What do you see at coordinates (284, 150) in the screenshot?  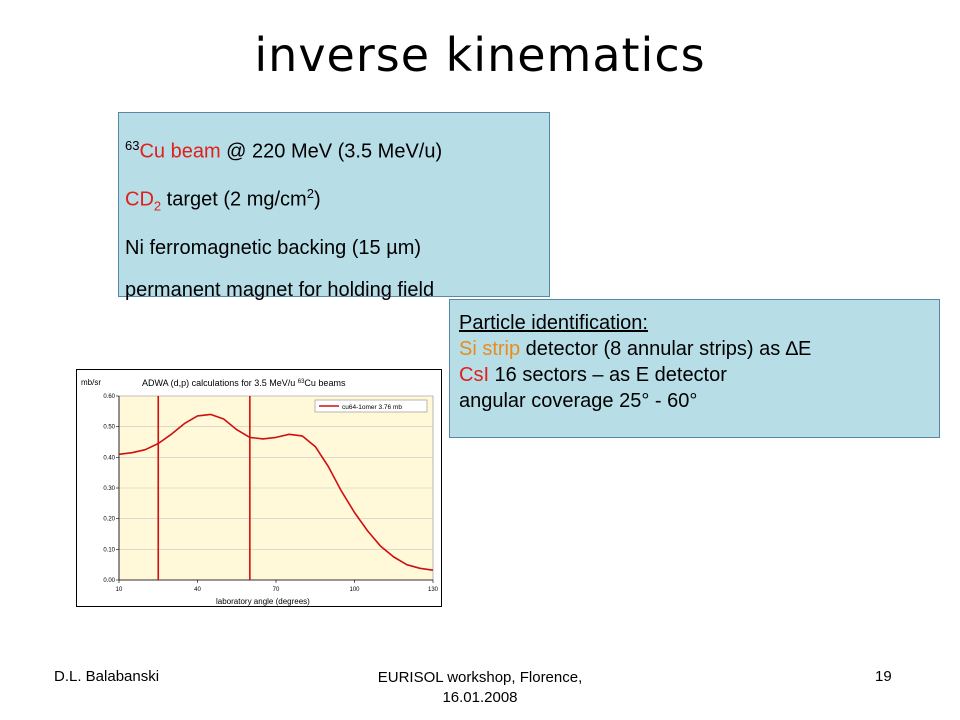 I see `beam-line: 63Cu beam @ 220 MeV (3.5 MeV/u)` at bounding box center [284, 150].